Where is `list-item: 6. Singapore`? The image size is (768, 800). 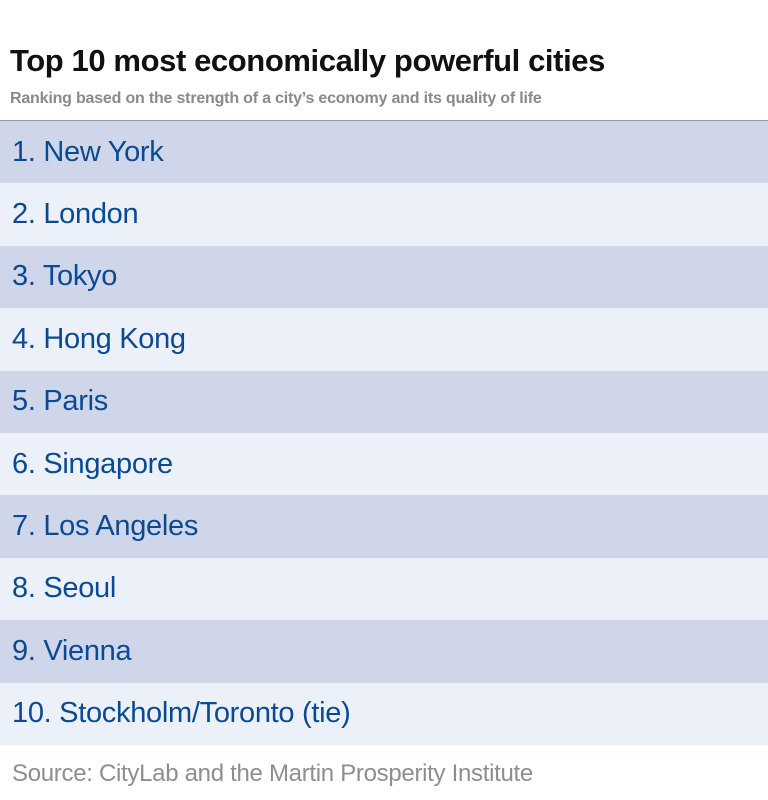 list-item: 6. Singapore is located at coordinates (384, 464).